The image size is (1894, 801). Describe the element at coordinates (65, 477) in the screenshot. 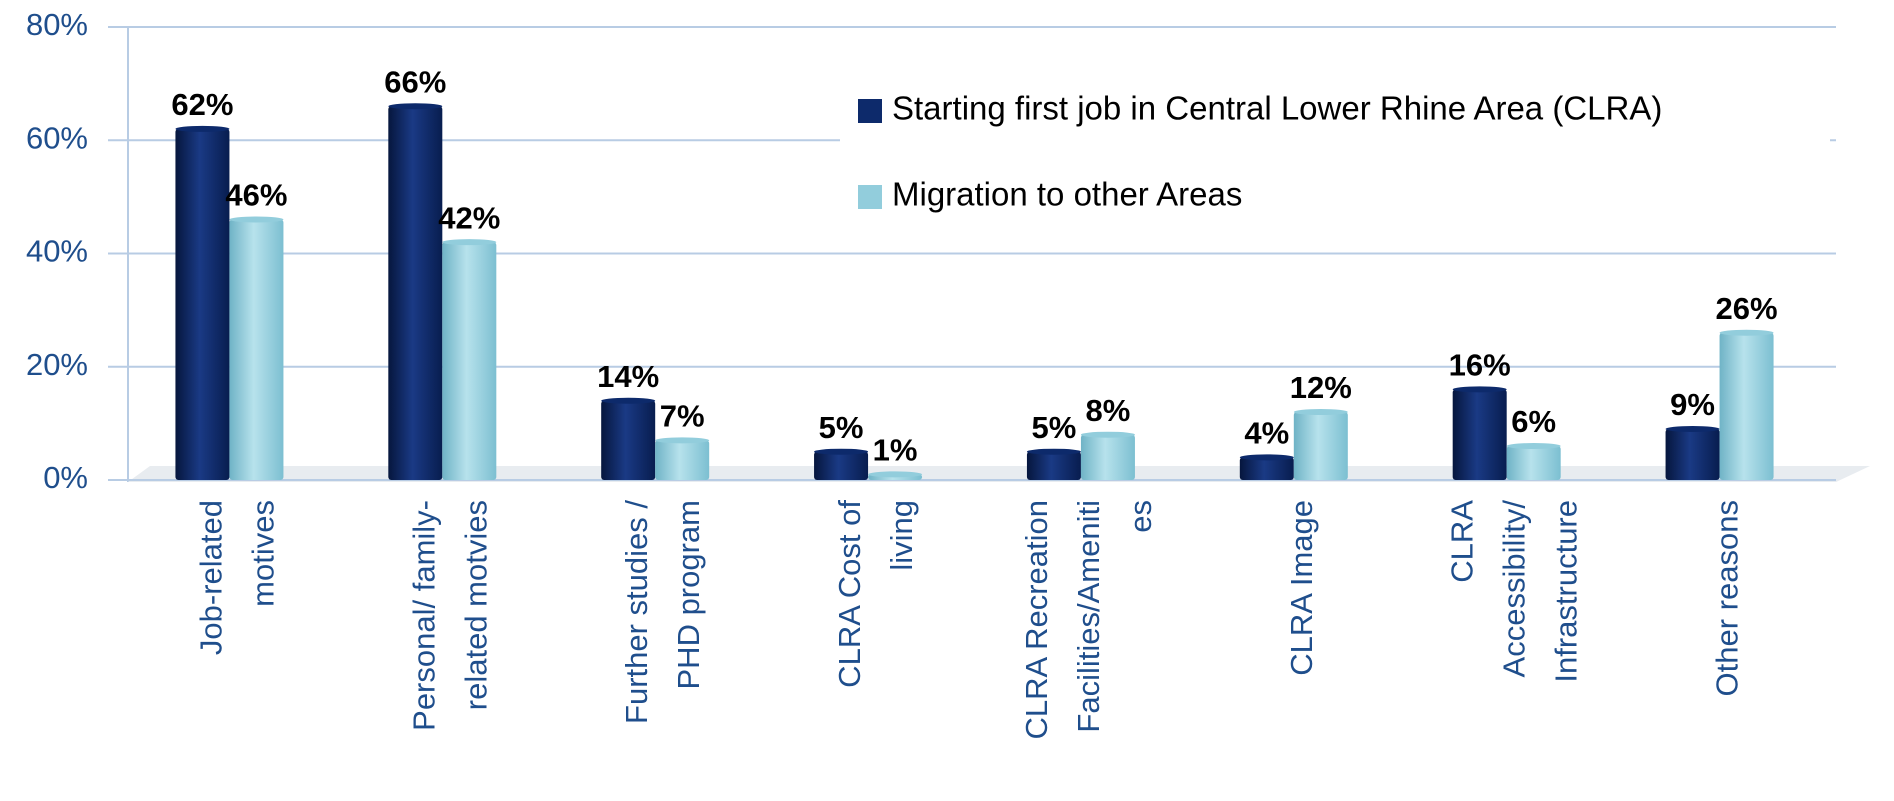

I see `y-tick-label: 0%` at that location.